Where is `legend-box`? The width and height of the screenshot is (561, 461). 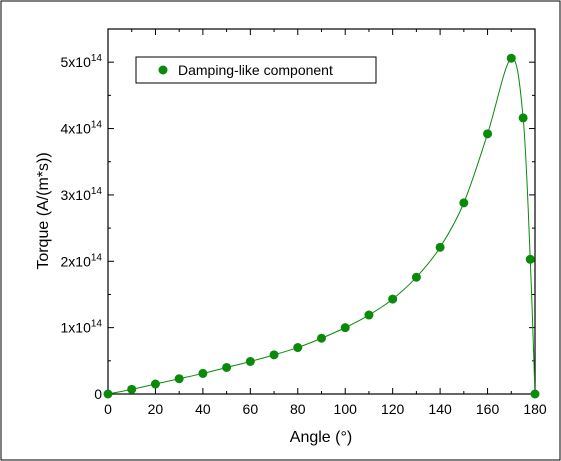 legend-box is located at coordinates (256, 70).